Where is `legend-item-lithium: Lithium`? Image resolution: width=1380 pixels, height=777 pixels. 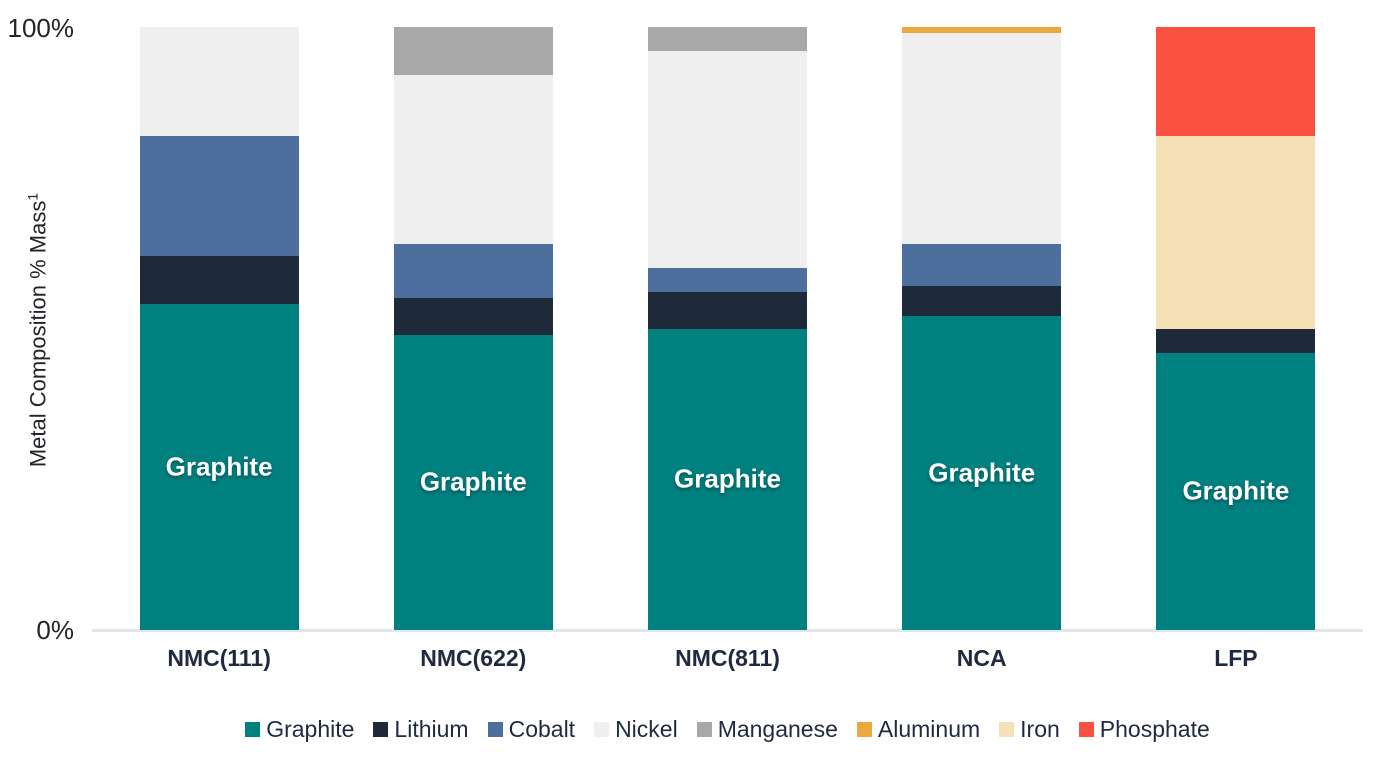
legend-item-lithium: Lithium is located at coordinates (421, 729).